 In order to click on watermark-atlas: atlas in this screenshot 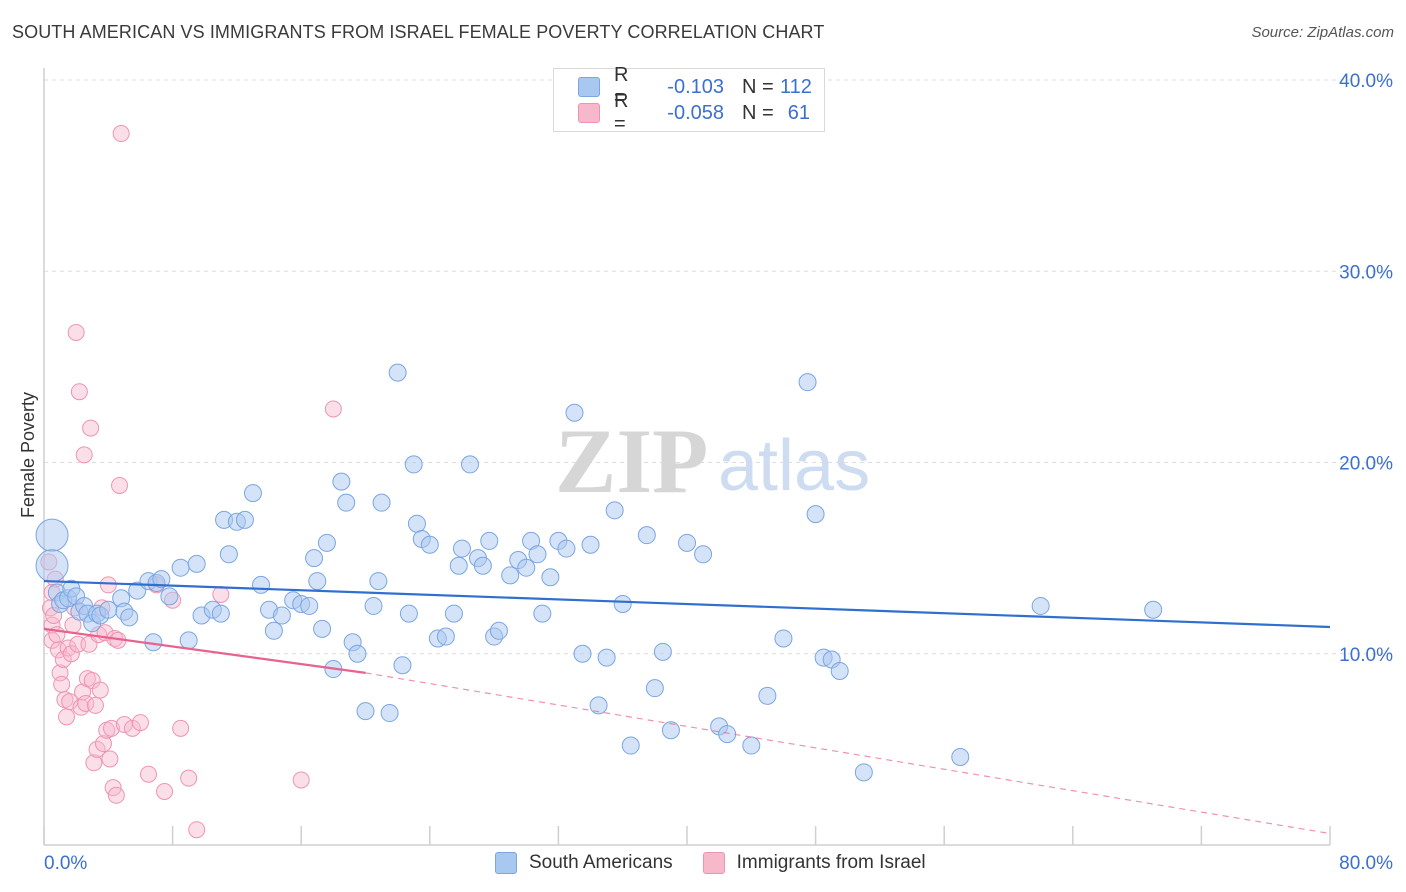, I will do `click(794, 466)`.